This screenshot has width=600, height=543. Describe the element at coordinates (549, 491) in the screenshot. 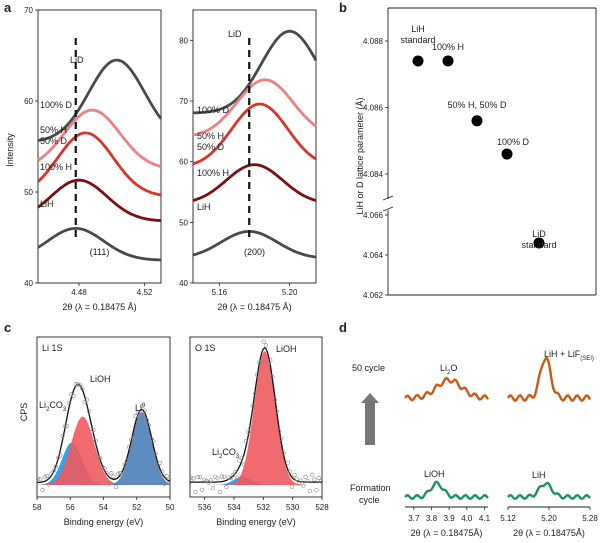

I see `d-spectrum-line` at that location.